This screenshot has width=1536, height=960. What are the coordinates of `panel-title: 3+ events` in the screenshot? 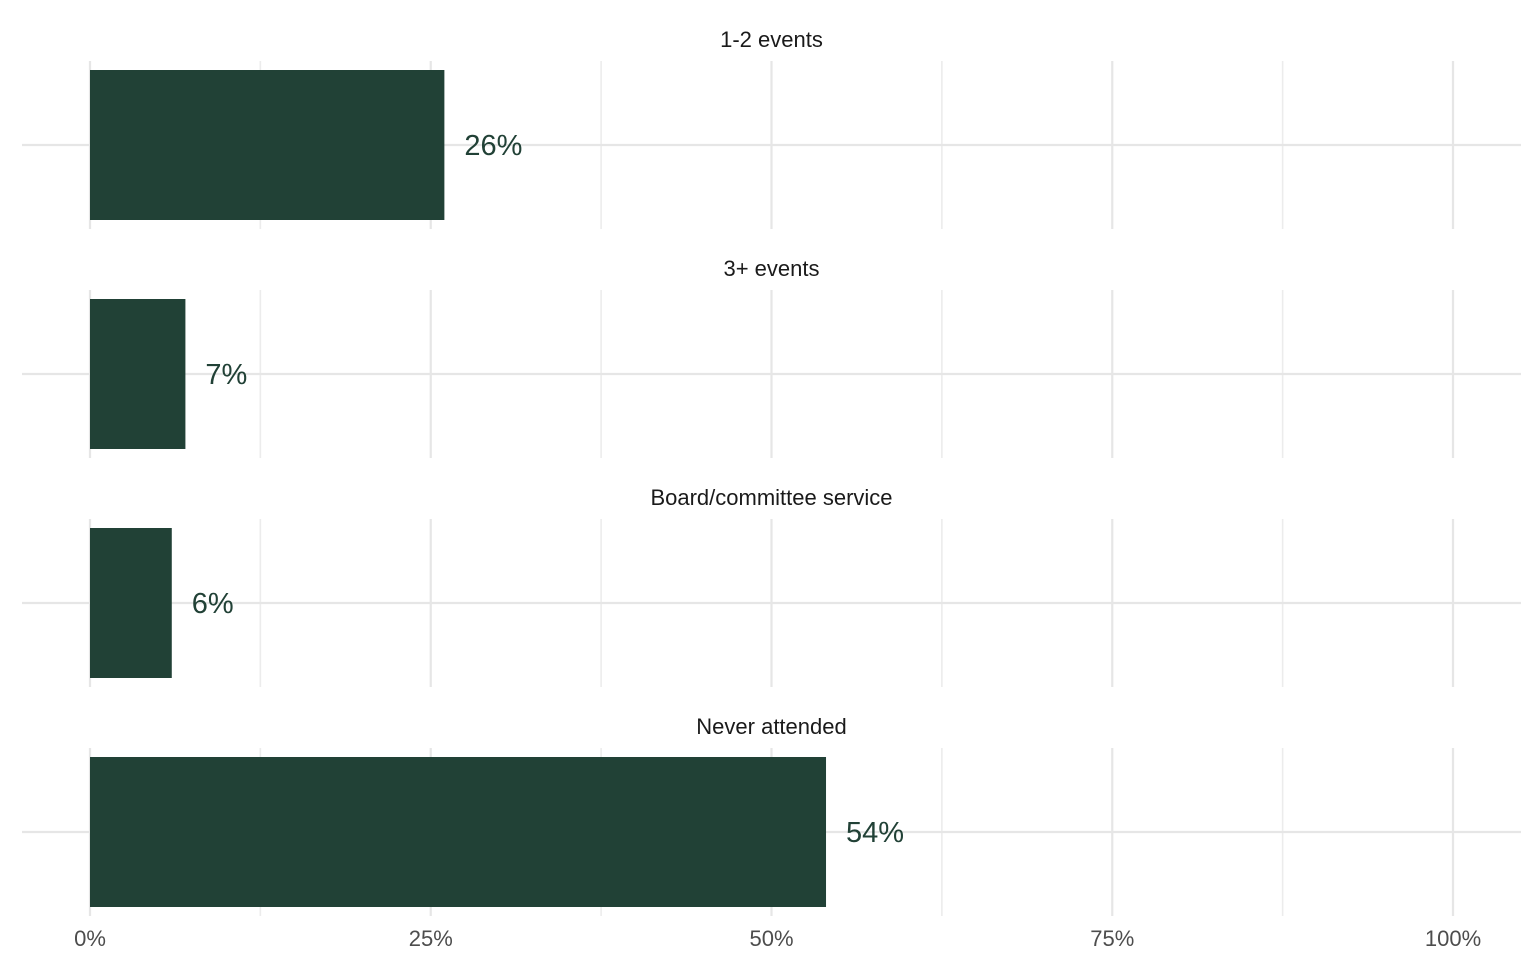 It's located at (771, 268).